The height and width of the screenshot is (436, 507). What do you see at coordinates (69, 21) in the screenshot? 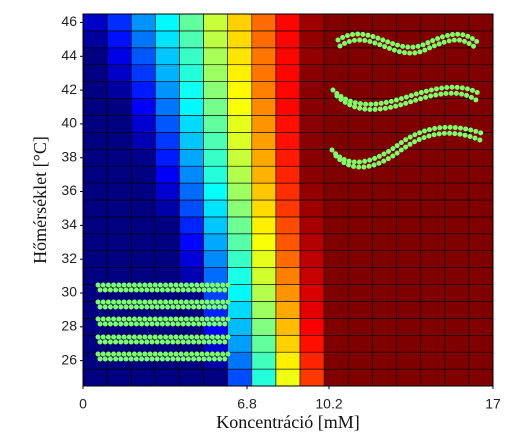
I see `y-tick-label: 46` at bounding box center [69, 21].